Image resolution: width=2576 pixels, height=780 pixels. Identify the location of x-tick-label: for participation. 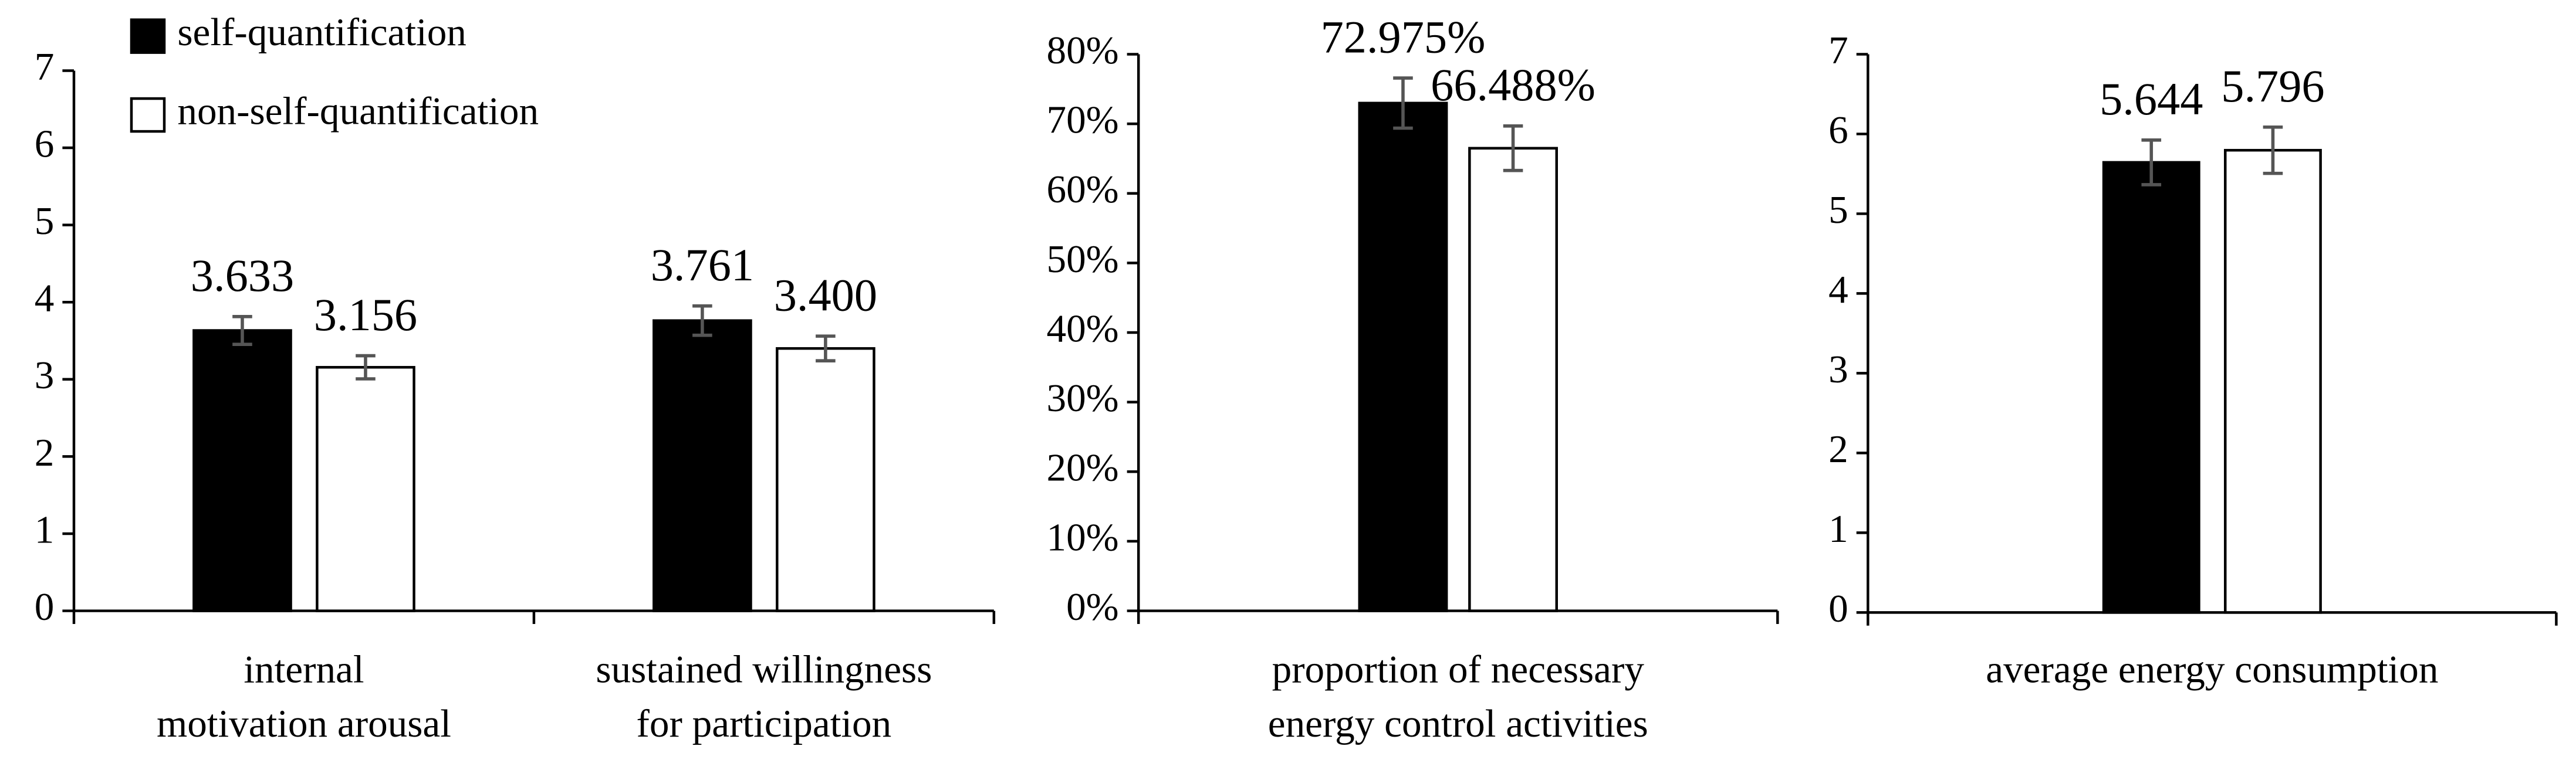
(764, 723).